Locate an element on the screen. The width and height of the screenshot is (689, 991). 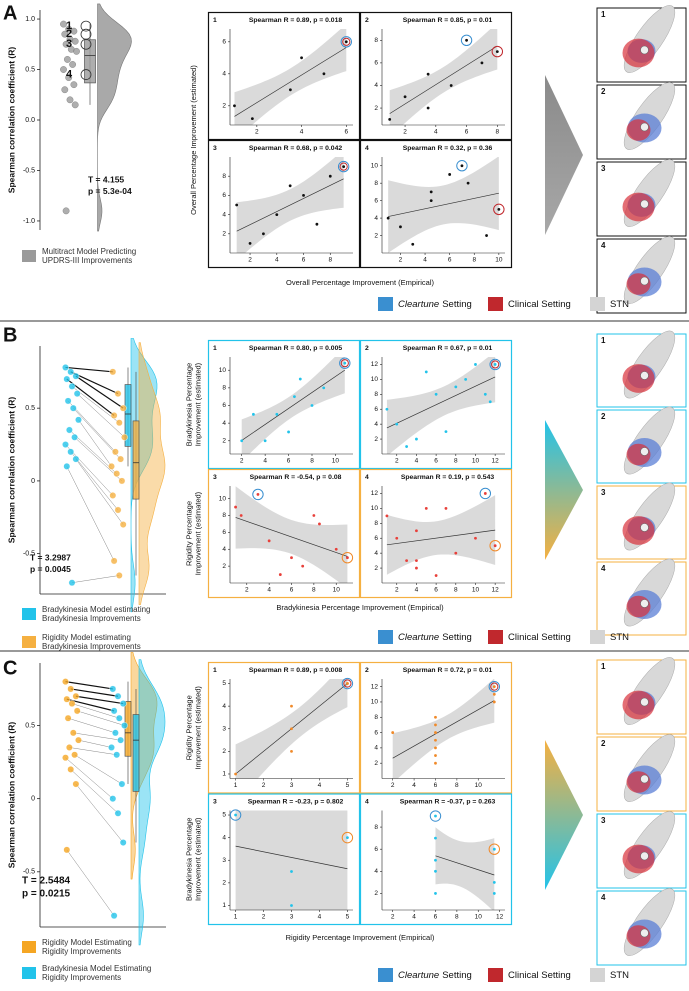
image-number: 3 is located at coordinates (603, 168).